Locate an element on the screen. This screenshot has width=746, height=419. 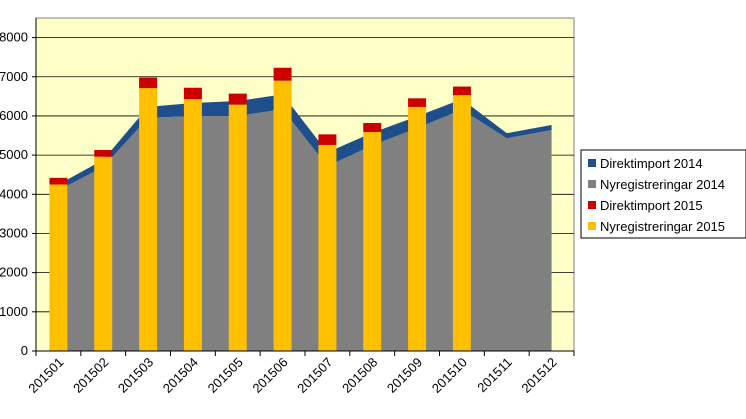
y-tick-label: 8000 is located at coordinates (14, 37).